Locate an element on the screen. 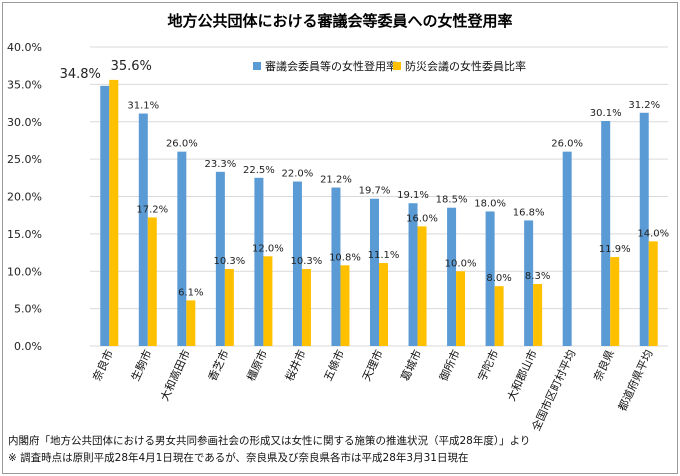 The height and width of the screenshot is (476, 680). x-category-label: 奈良県 is located at coordinates (603, 365).